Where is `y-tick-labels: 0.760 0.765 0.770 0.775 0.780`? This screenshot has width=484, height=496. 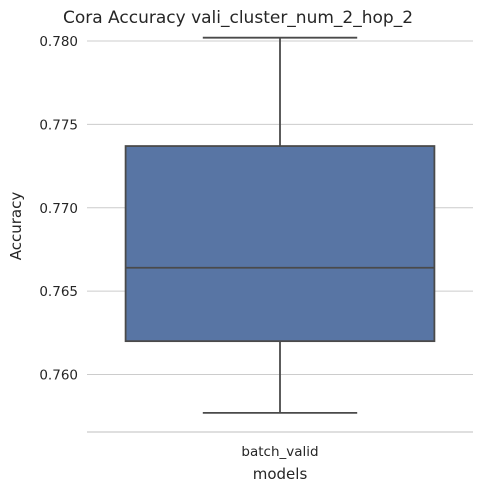
y-tick-labels: 0.760 0.765 0.770 0.775 0.780 is located at coordinates (58, 209).